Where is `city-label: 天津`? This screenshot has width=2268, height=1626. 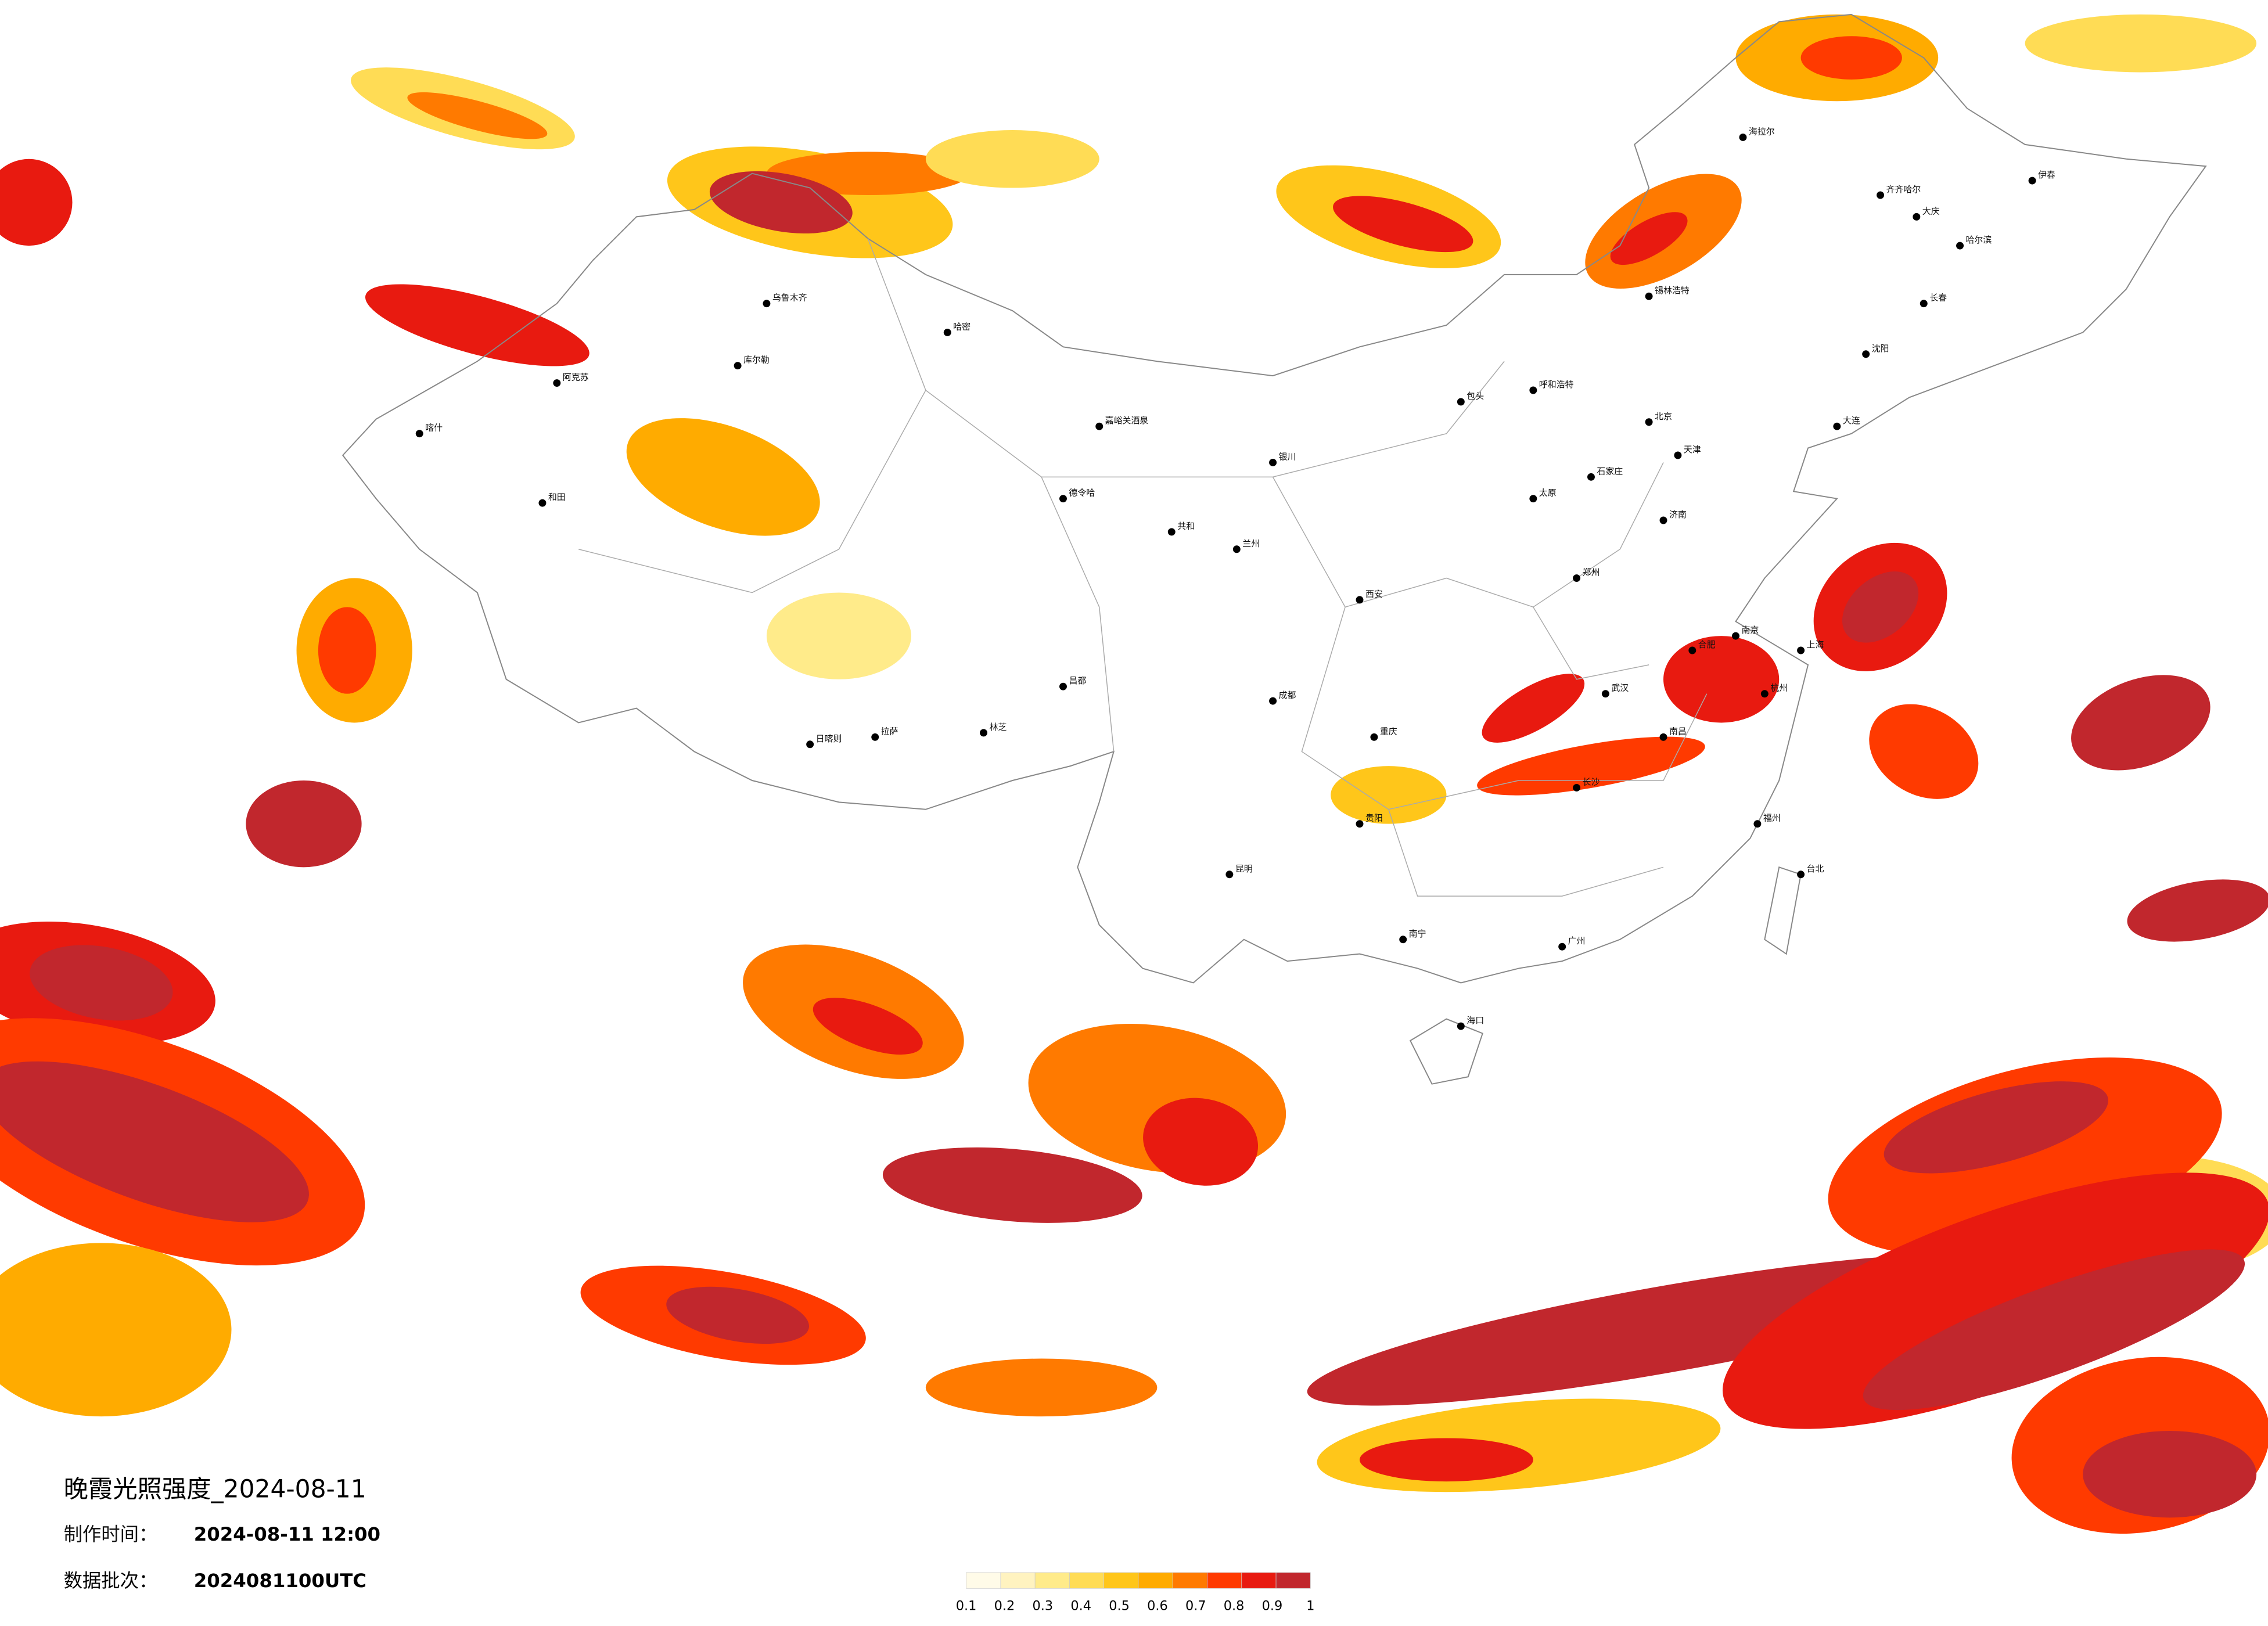 city-label: 天津 is located at coordinates (1692, 449).